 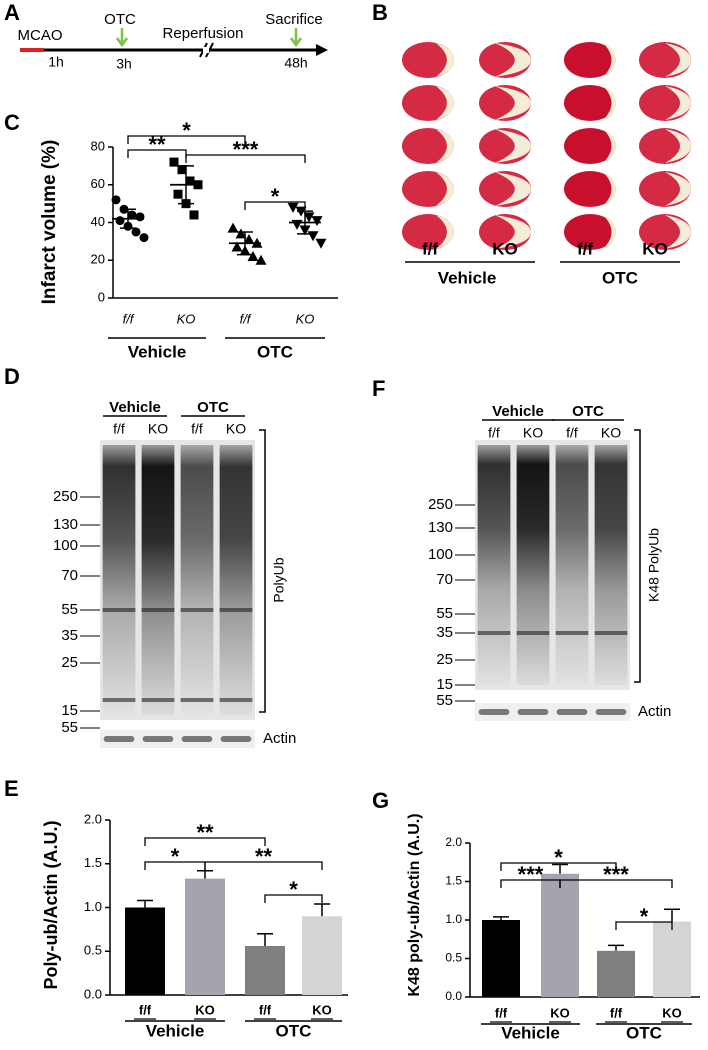 I want to click on marker-label: 130, so click(x=65, y=524).